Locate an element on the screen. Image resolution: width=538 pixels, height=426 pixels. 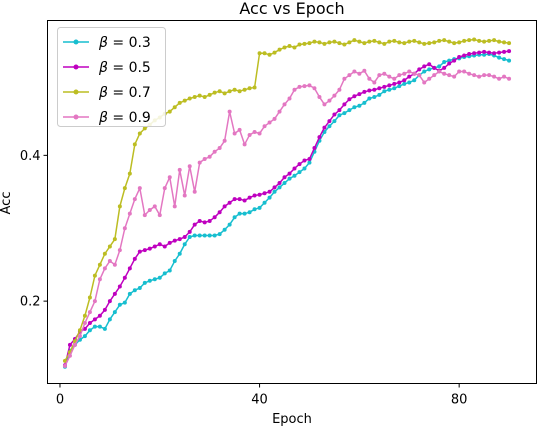
legend-label: β = 0.3 is located at coordinates (124, 43).